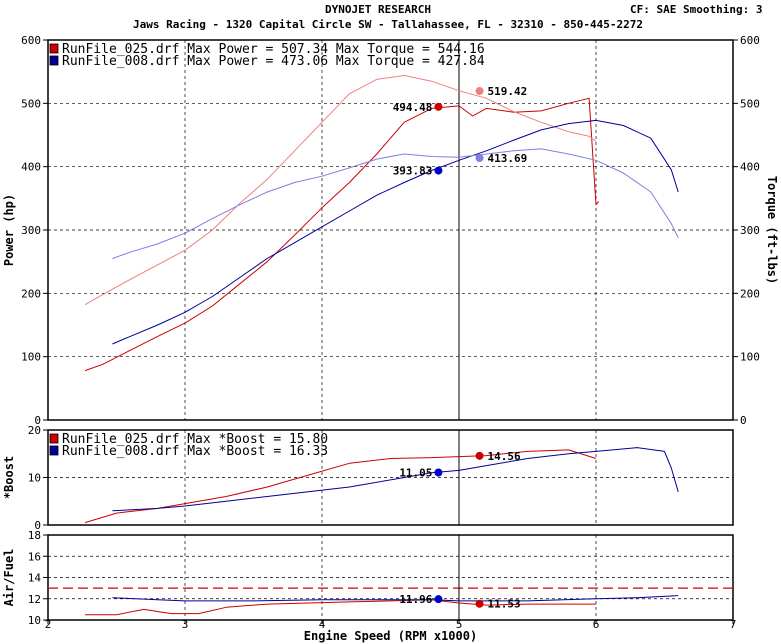 The width and height of the screenshot is (781, 644). What do you see at coordinates (390, 636) in the screenshot?
I see `air-fuel-xlabel: Engine Speed (RPM x1000)` at bounding box center [390, 636].